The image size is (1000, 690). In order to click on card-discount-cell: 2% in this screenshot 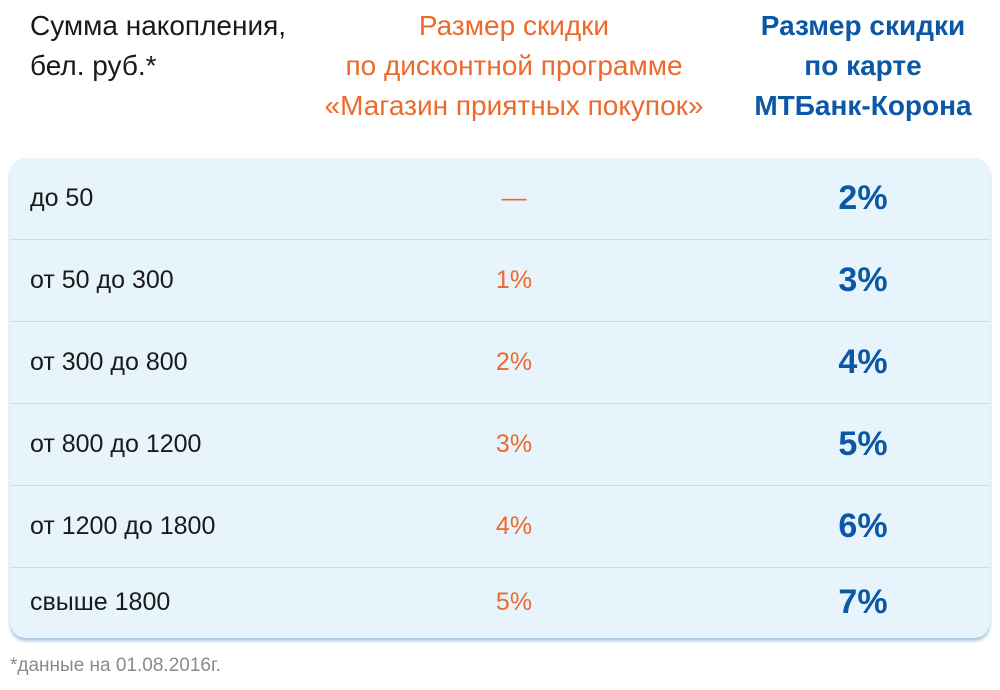, I will do `click(863, 198)`.